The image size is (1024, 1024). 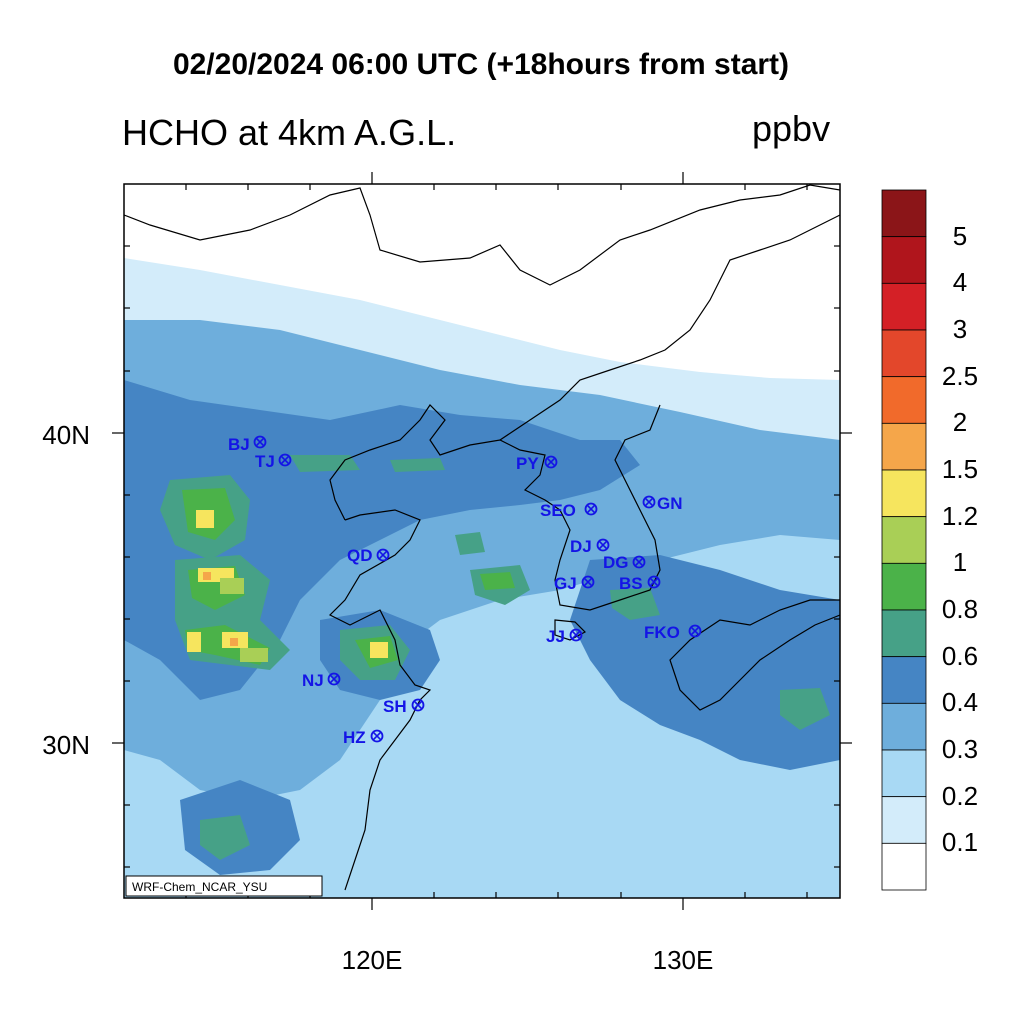 What do you see at coordinates (683, 960) in the screenshot?
I see `lon-label-130e: 130E` at bounding box center [683, 960].